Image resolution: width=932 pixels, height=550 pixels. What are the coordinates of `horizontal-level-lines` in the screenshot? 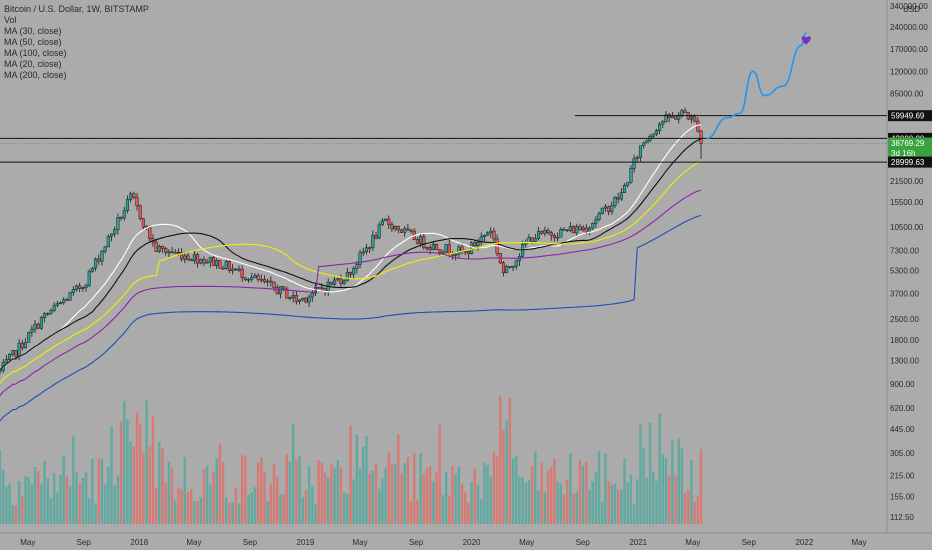 It's located at (443, 139).